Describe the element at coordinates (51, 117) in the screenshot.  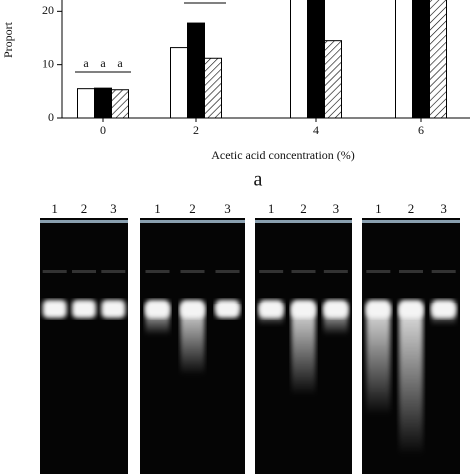
I see `y-tick-label: 0` at that location.